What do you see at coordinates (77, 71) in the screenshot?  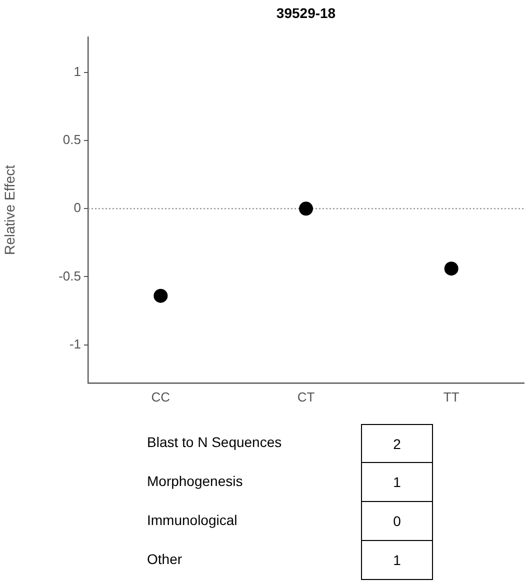 I see `y-tick-label: 1` at bounding box center [77, 71].